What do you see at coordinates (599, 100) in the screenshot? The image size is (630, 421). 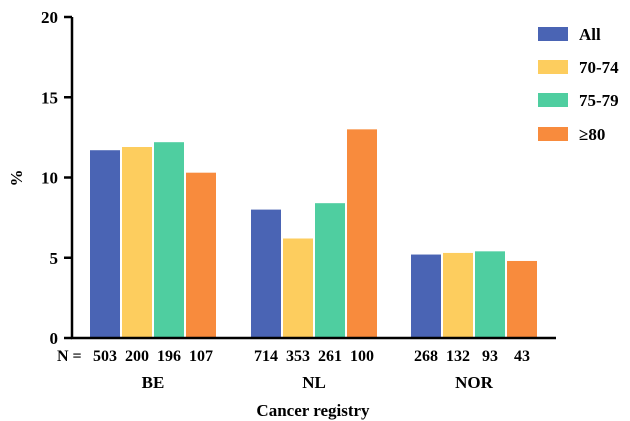 I see `legend-label: 75-79` at bounding box center [599, 100].